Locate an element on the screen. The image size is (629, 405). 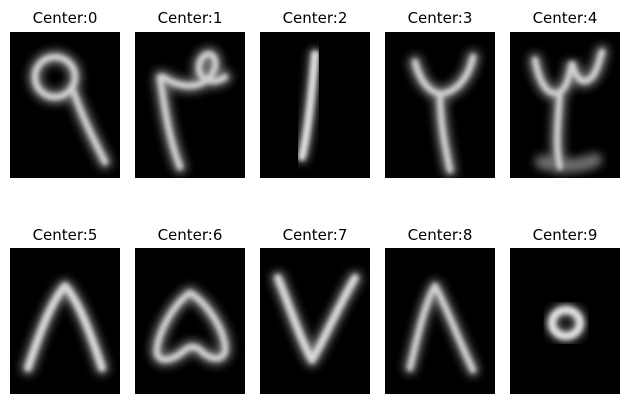
center-5-image is located at coordinates (65, 327).